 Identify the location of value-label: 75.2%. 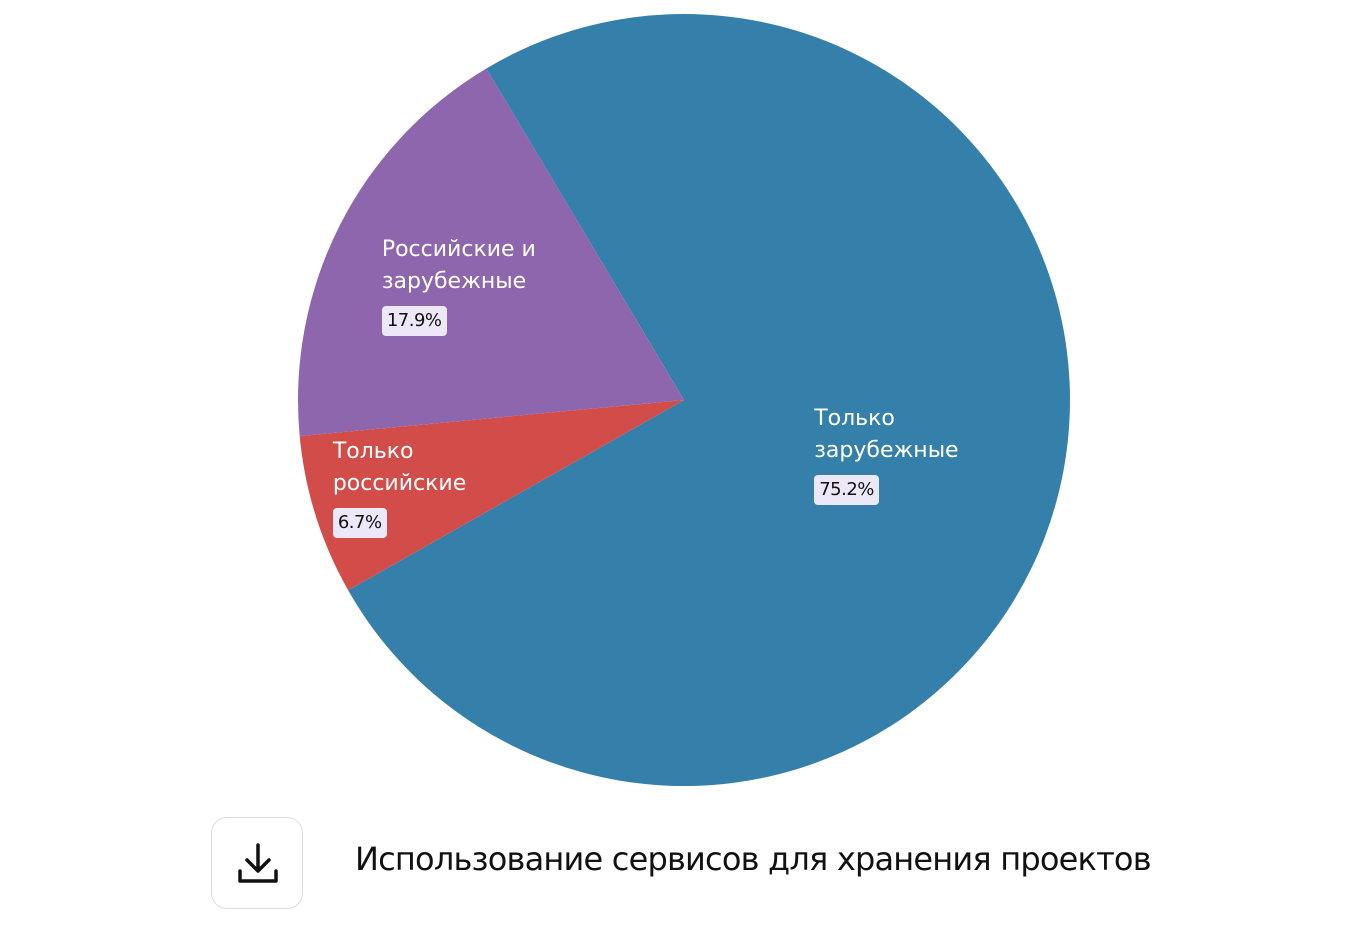
(846, 490).